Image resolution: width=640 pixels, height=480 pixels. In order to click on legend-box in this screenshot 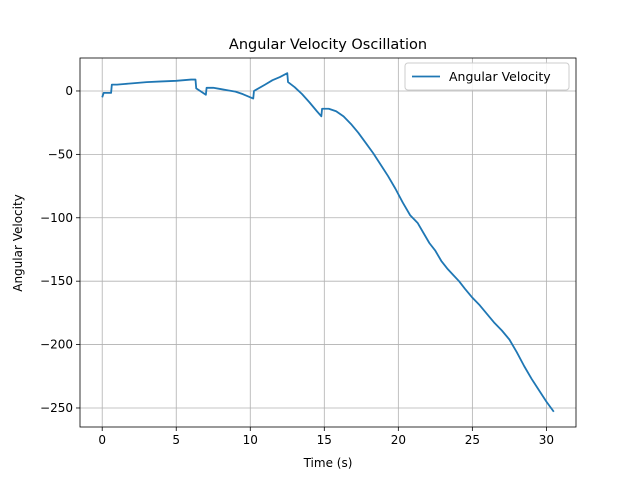, I will do `click(487, 76)`.